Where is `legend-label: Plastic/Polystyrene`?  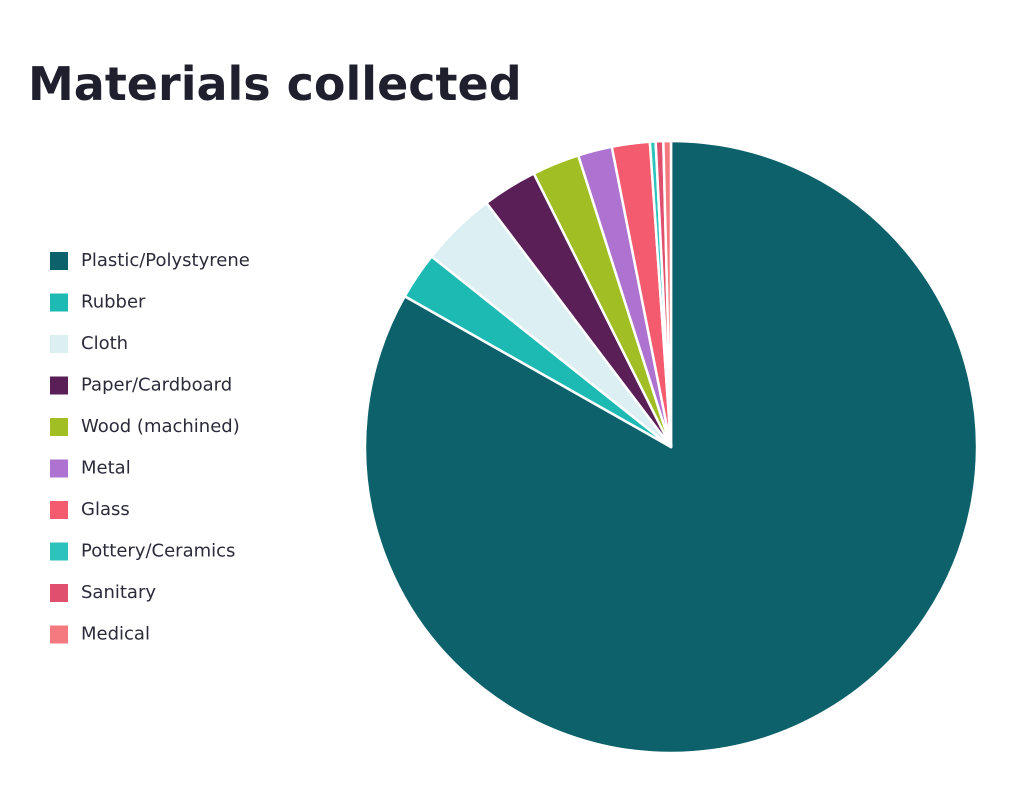 legend-label: Plastic/Polystyrene is located at coordinates (165, 260).